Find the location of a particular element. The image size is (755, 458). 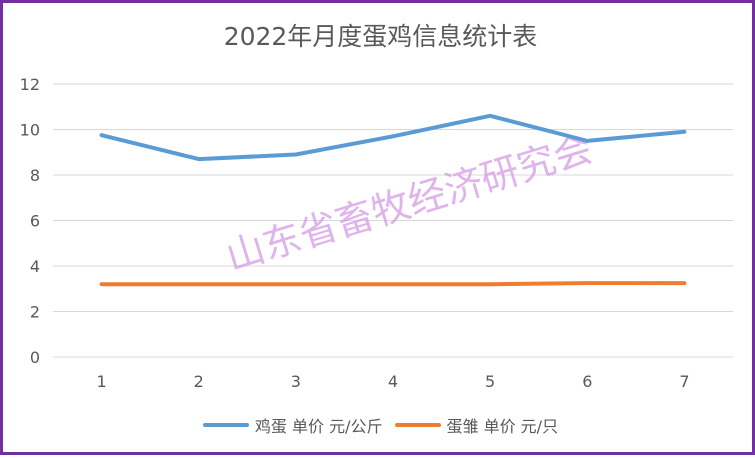

y-tick-label: 4 is located at coordinates (35, 266).